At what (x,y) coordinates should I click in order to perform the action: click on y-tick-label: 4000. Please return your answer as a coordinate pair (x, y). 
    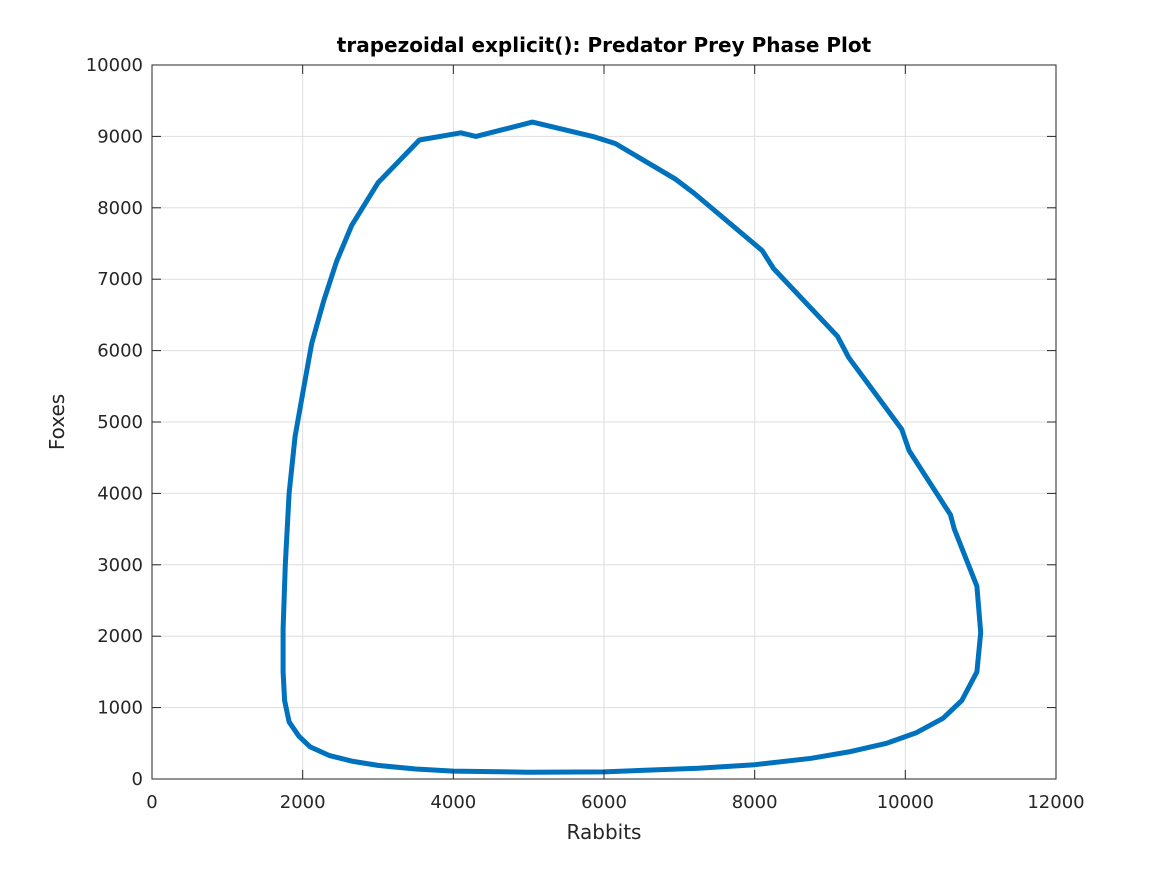
    Looking at the image, I should click on (120, 493).